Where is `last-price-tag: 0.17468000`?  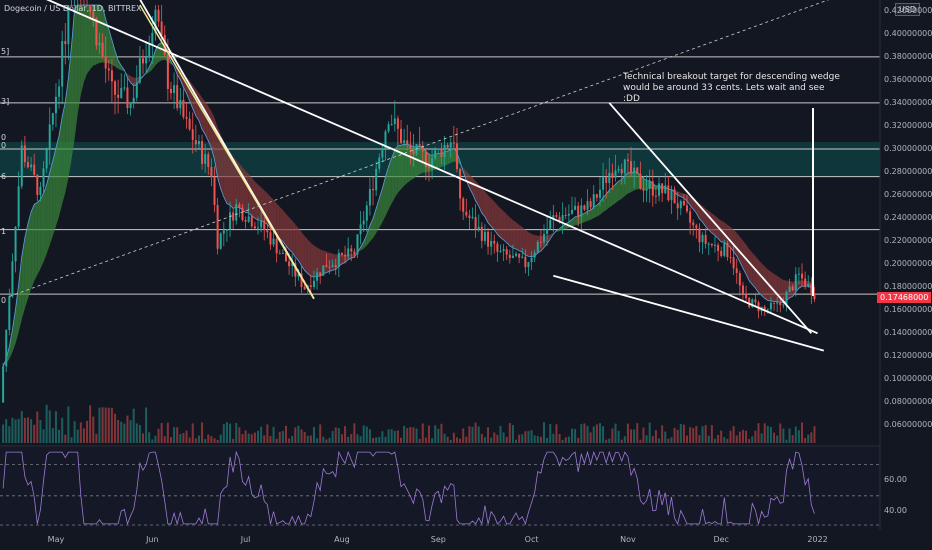 last-price-tag: 0.17468000 is located at coordinates (904, 297).